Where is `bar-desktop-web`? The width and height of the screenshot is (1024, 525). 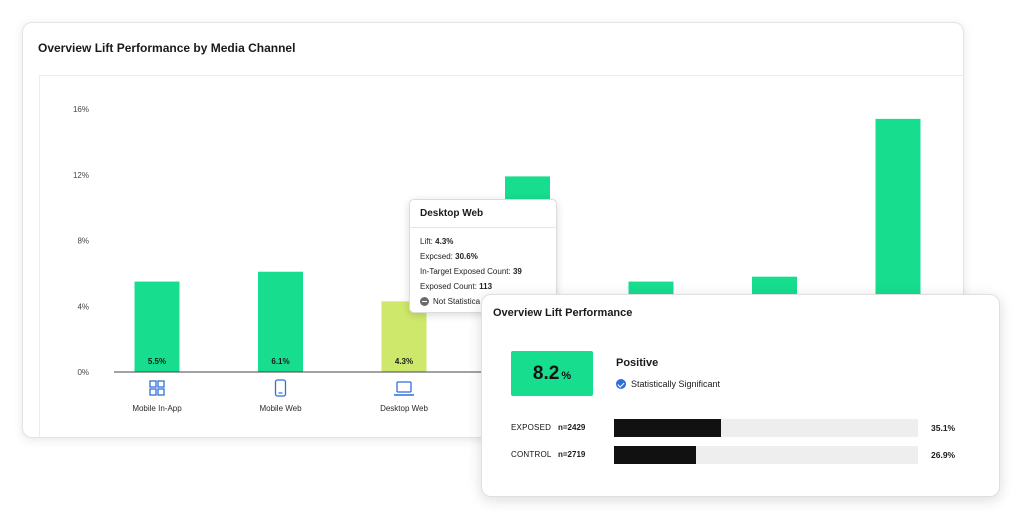 bar-desktop-web is located at coordinates (404, 336).